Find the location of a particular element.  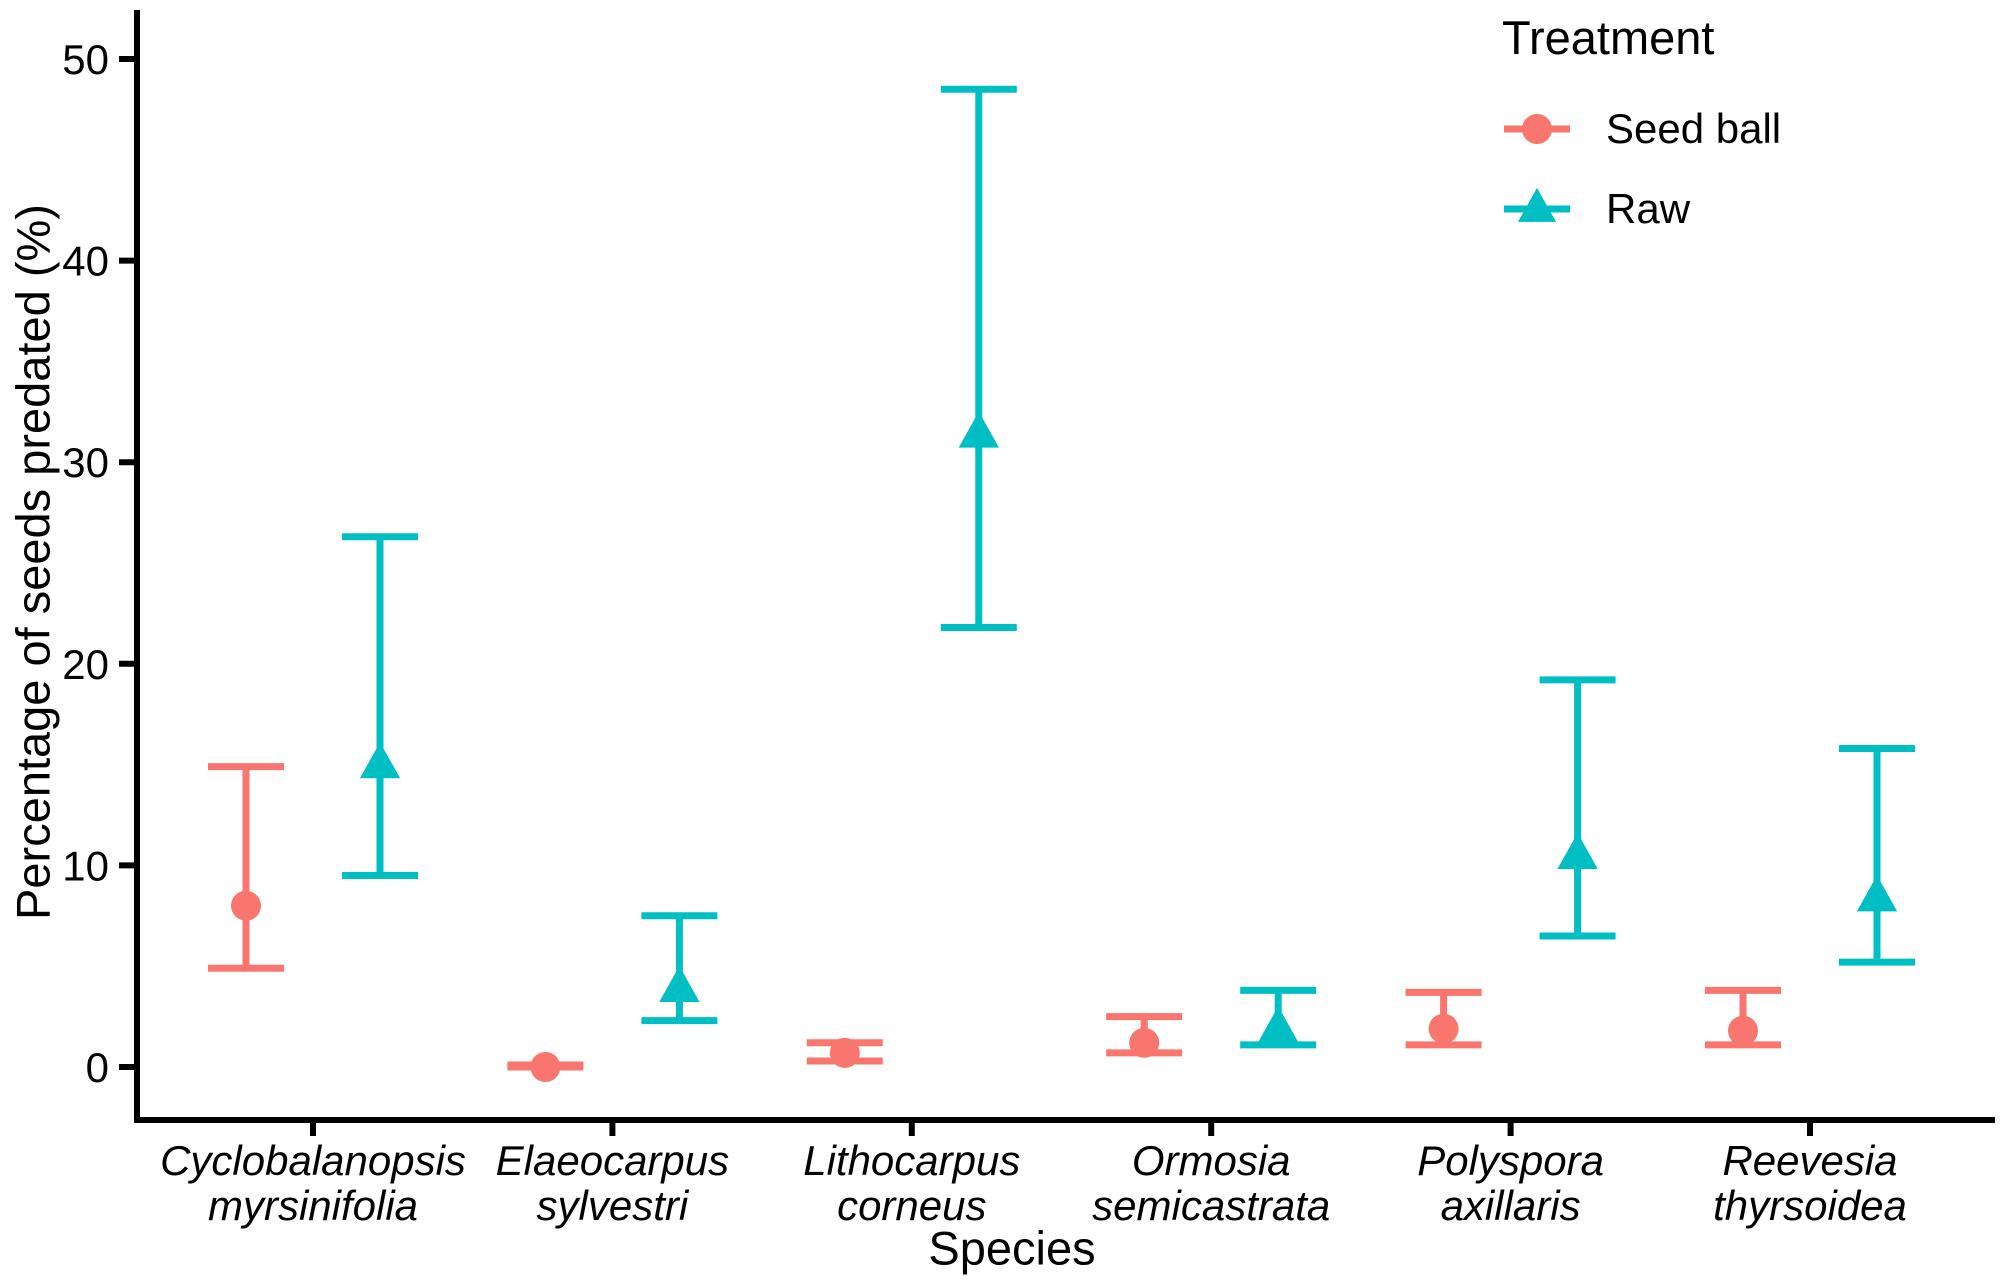

x-axis-title: Species is located at coordinates (1012, 1248).